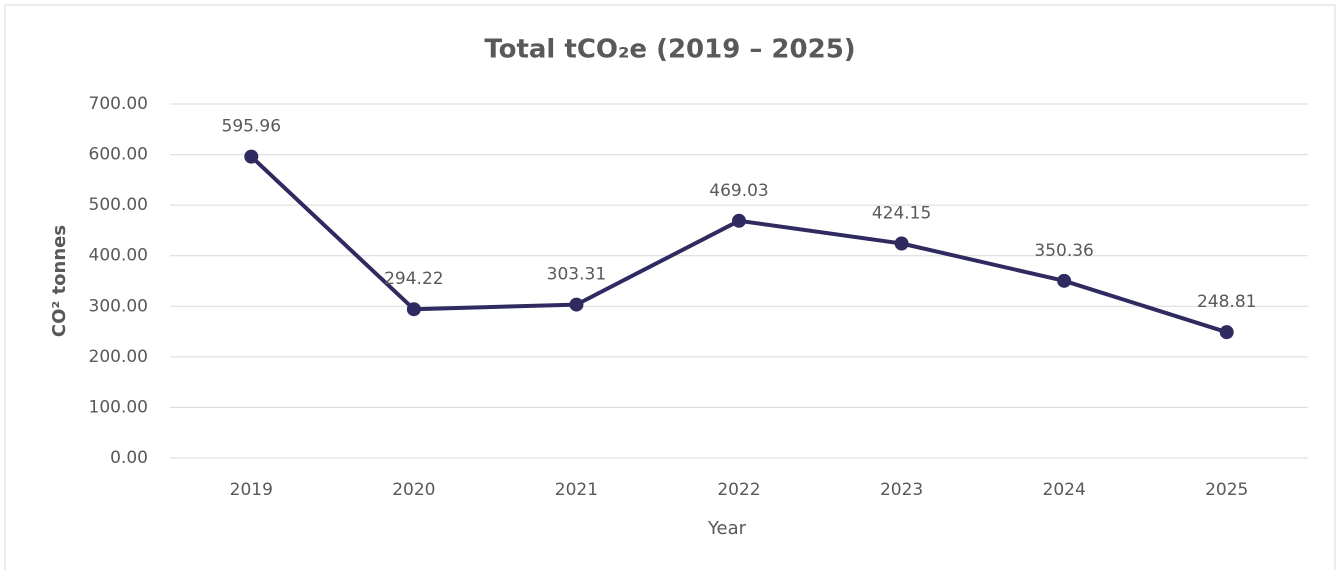 The image size is (1340, 570). I want to click on y-tick-label: 200.00, so click(118, 357).